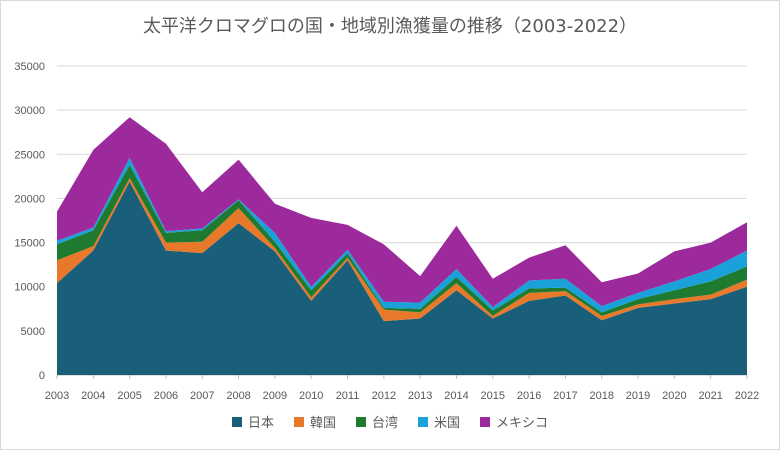  I want to click on legend-label: メキシコ, so click(522, 423).